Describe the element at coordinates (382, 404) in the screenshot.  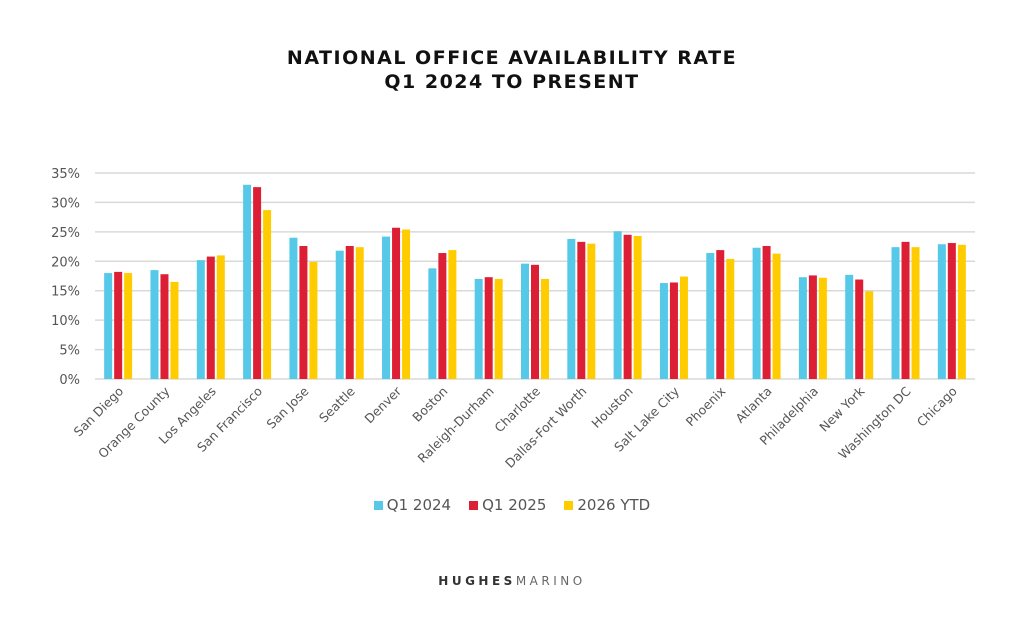
I see `x-tick-label: Denver` at that location.